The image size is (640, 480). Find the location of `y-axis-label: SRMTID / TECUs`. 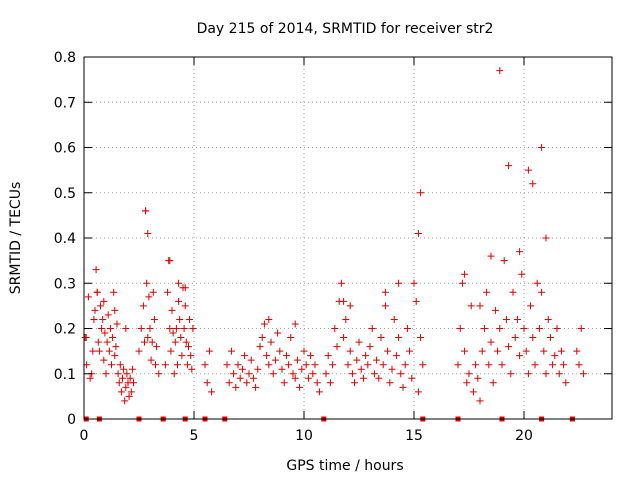

y-axis-label: SRMTID / TECUs is located at coordinates (16, 238).